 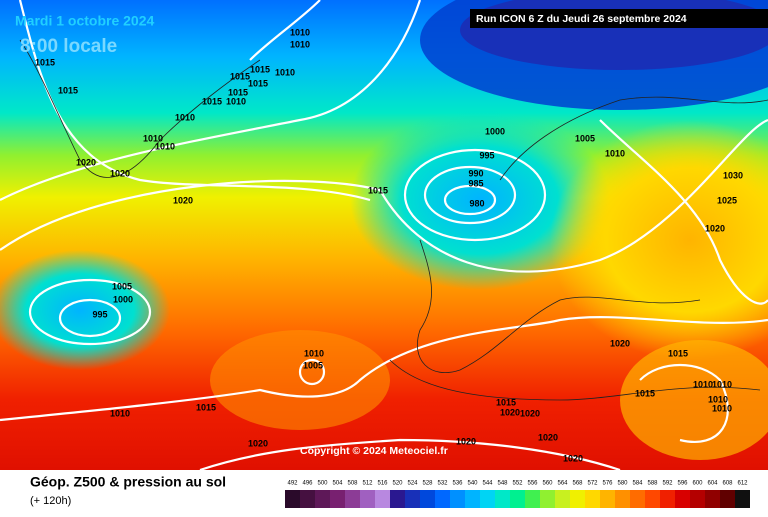 What do you see at coordinates (727, 484) in the screenshot?
I see `scale-label: 608` at bounding box center [727, 484].